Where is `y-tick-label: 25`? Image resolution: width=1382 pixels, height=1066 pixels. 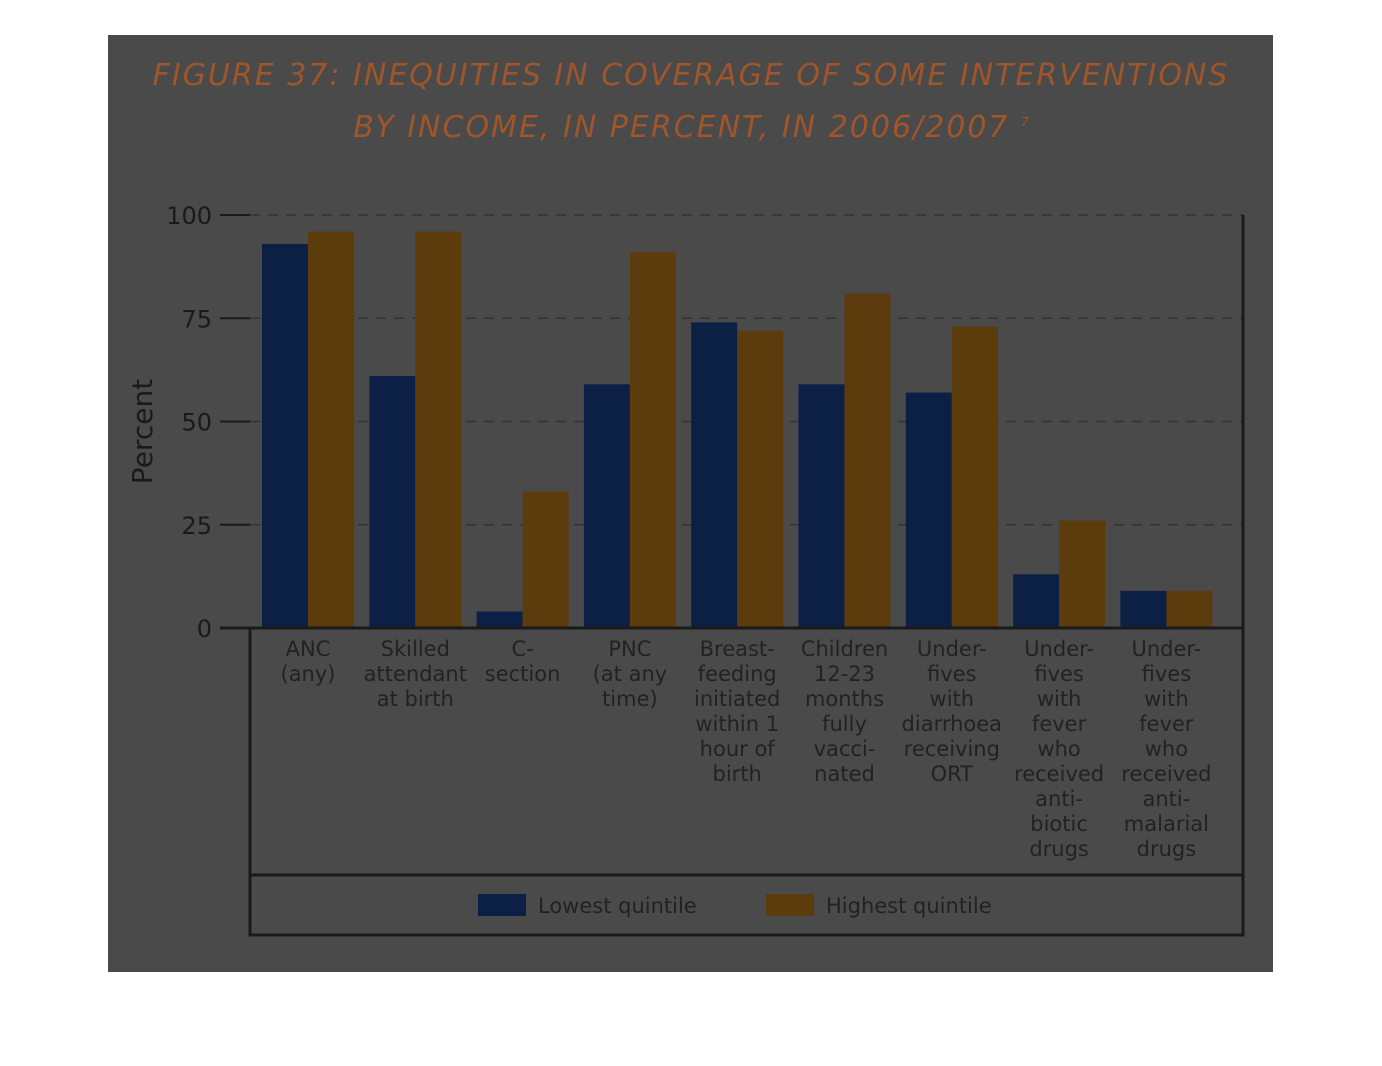 y-tick-label: 25 is located at coordinates (196, 526).